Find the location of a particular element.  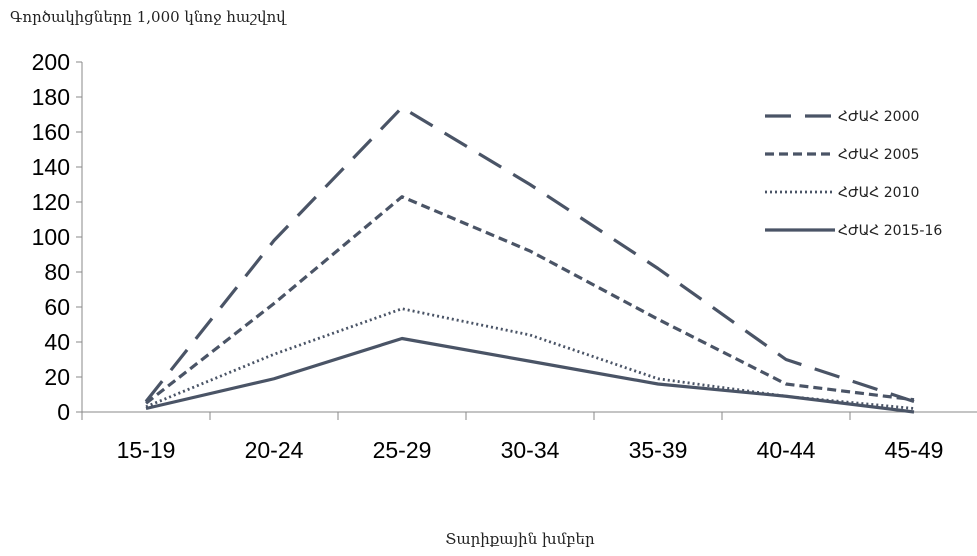

y-tick-label: 100 is located at coordinates (51, 237).